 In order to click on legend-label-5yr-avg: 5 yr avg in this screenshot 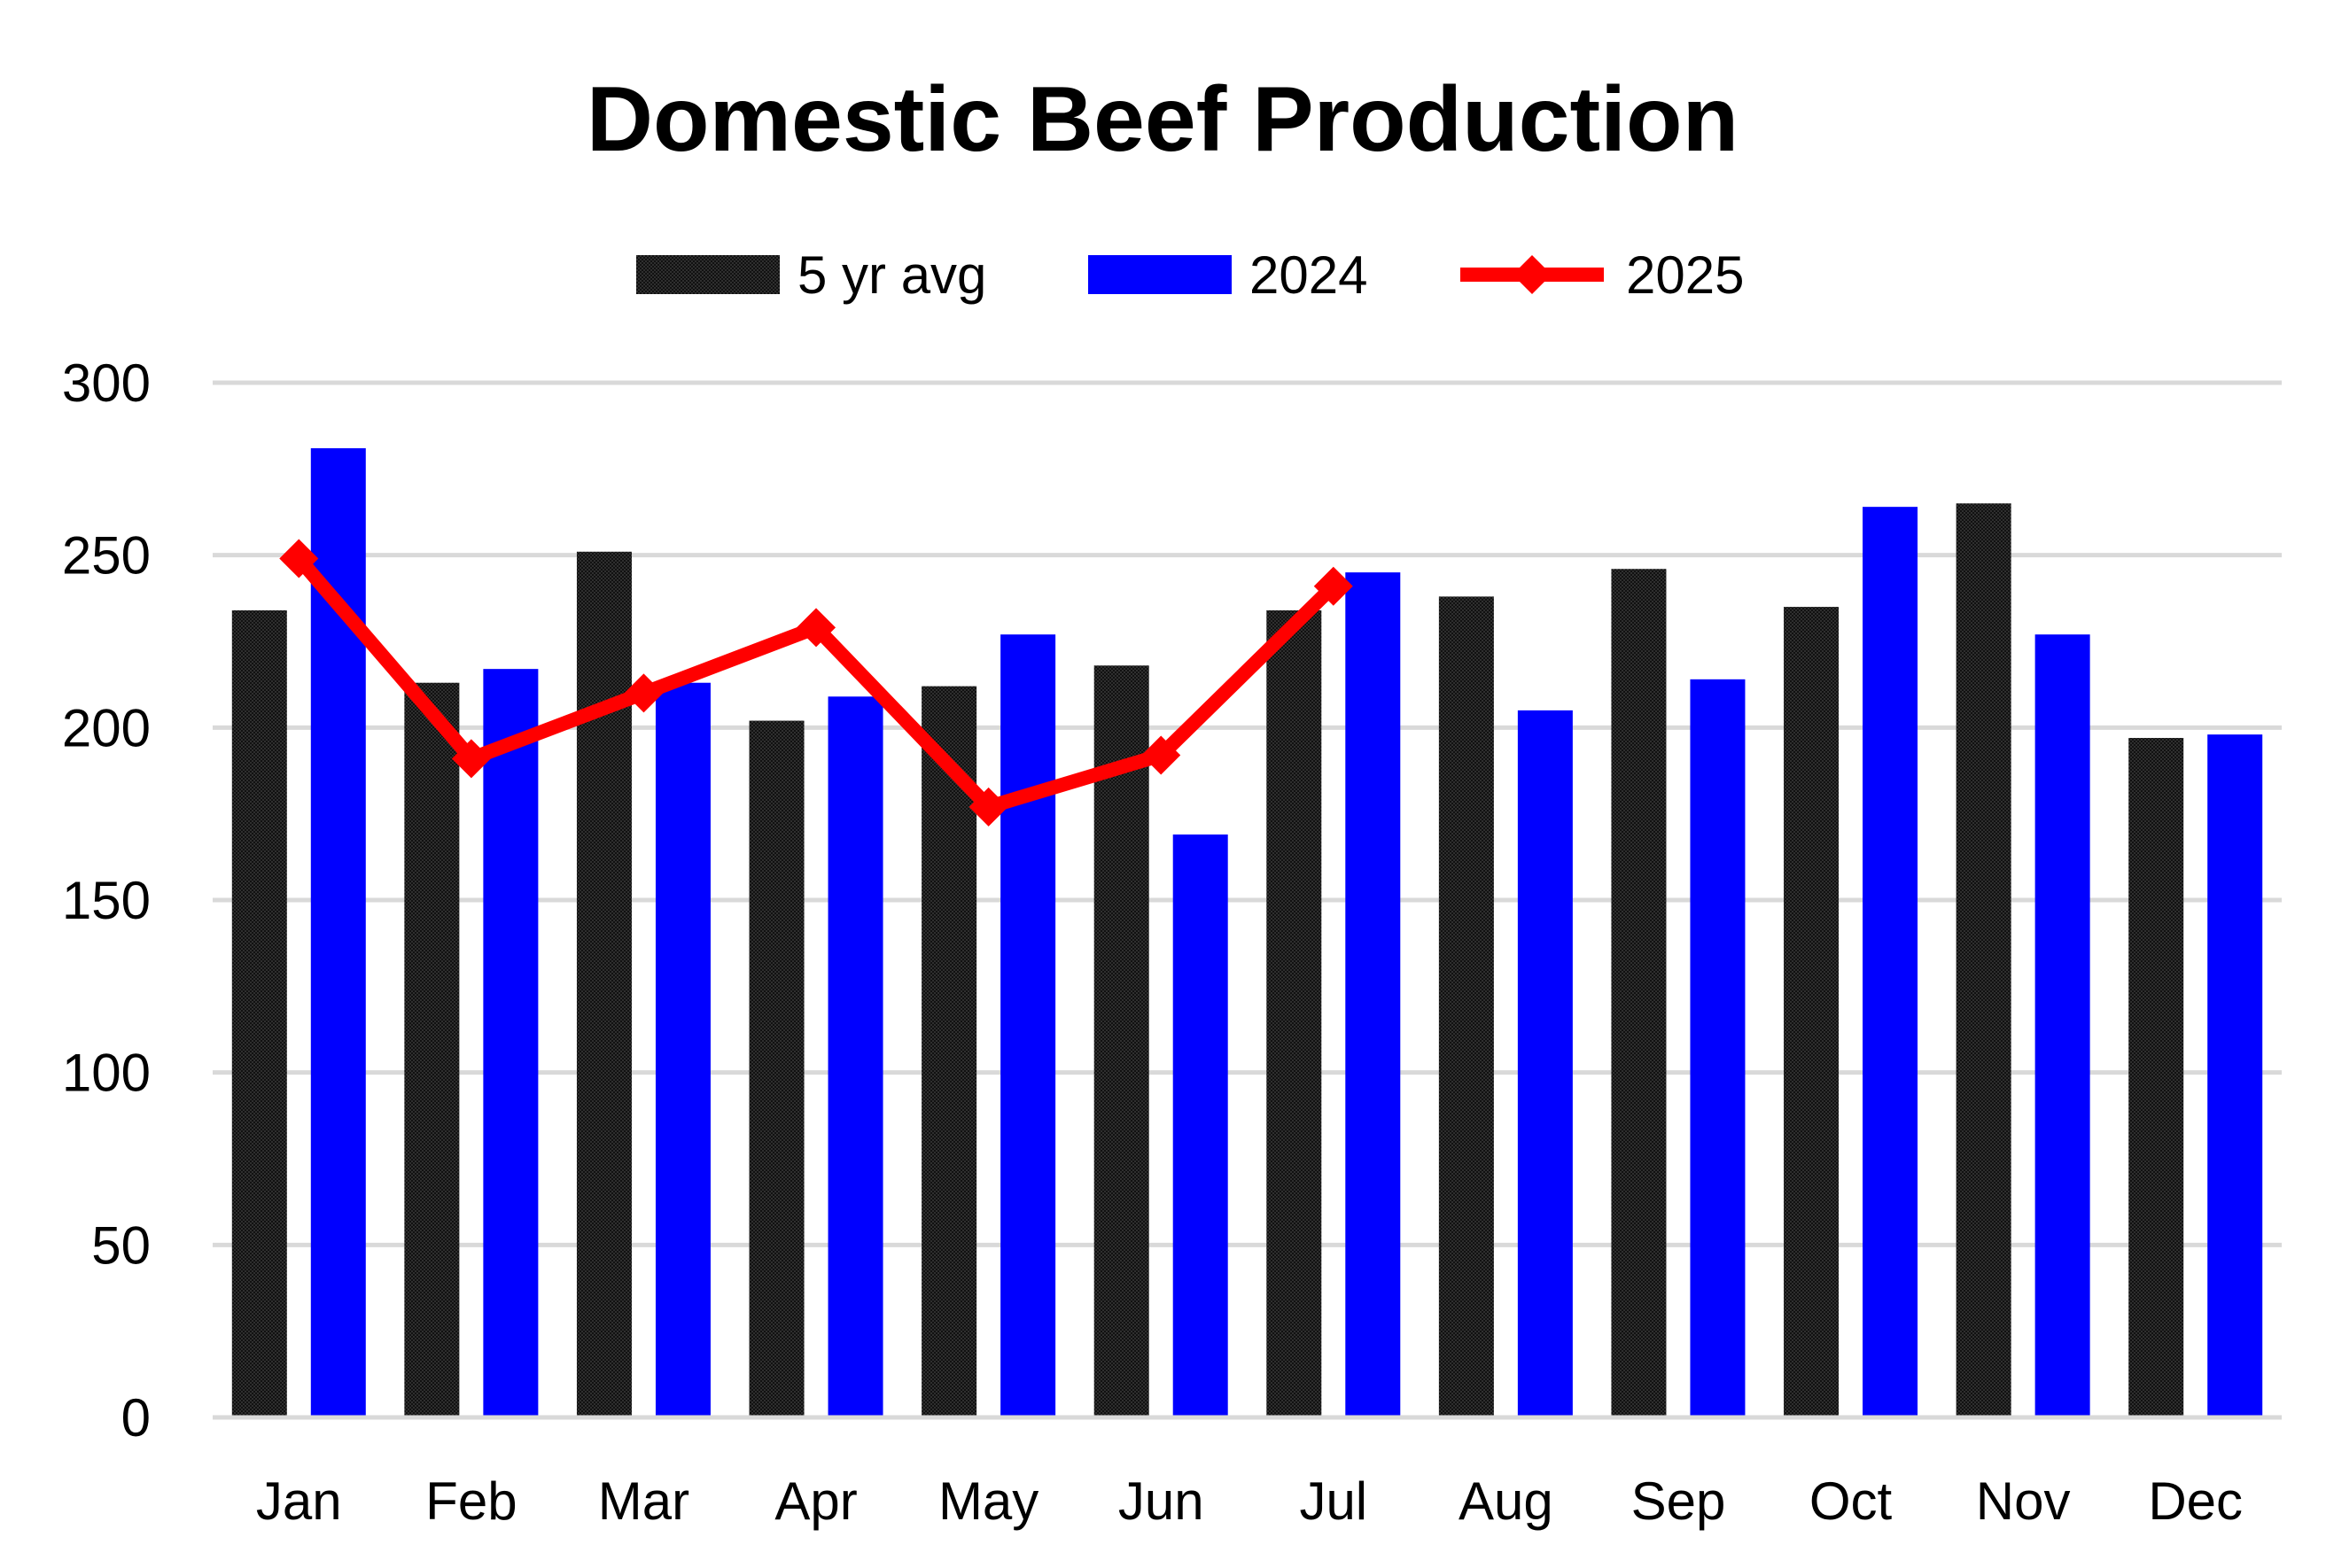, I will do `click(891, 275)`.